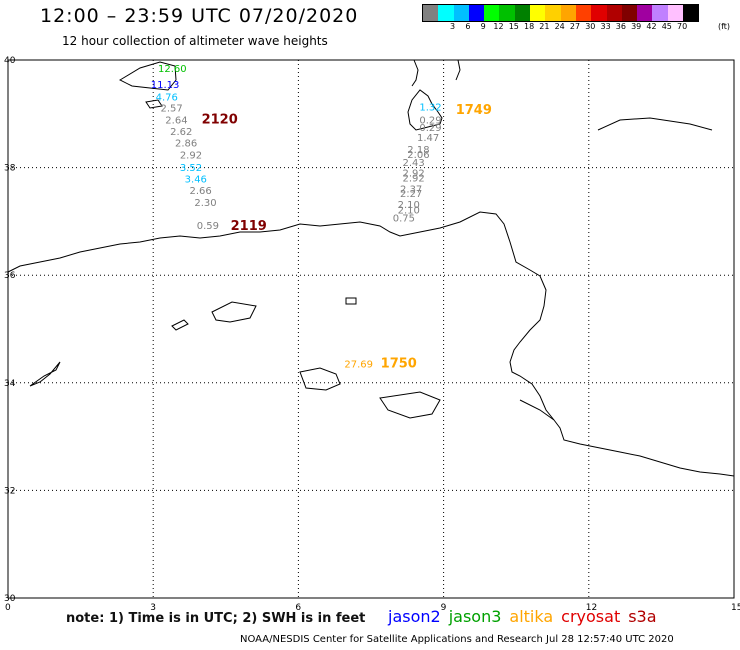 The image size is (740, 650). Describe the element at coordinates (10, 599) in the screenshot. I see `lat-label: 30` at that location.